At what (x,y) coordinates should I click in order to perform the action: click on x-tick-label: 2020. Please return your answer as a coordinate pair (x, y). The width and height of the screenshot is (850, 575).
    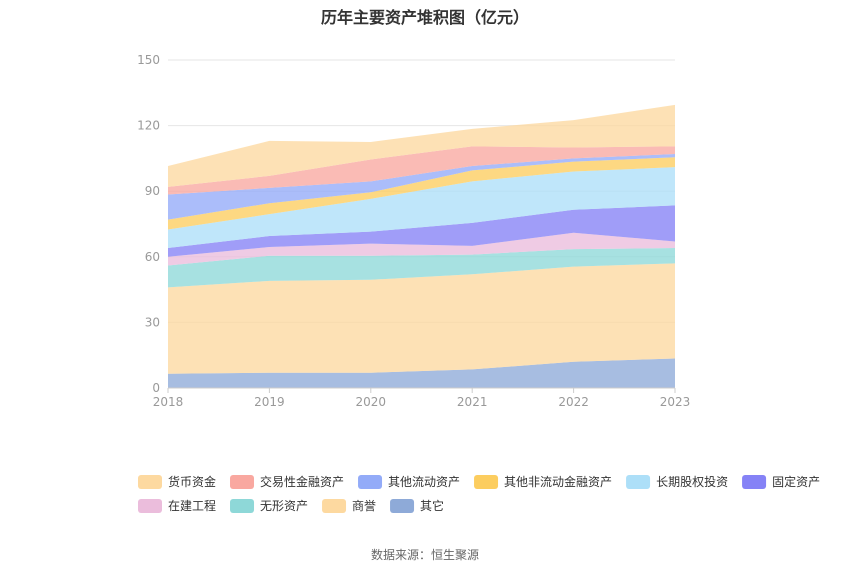
    Looking at the image, I should click on (371, 402).